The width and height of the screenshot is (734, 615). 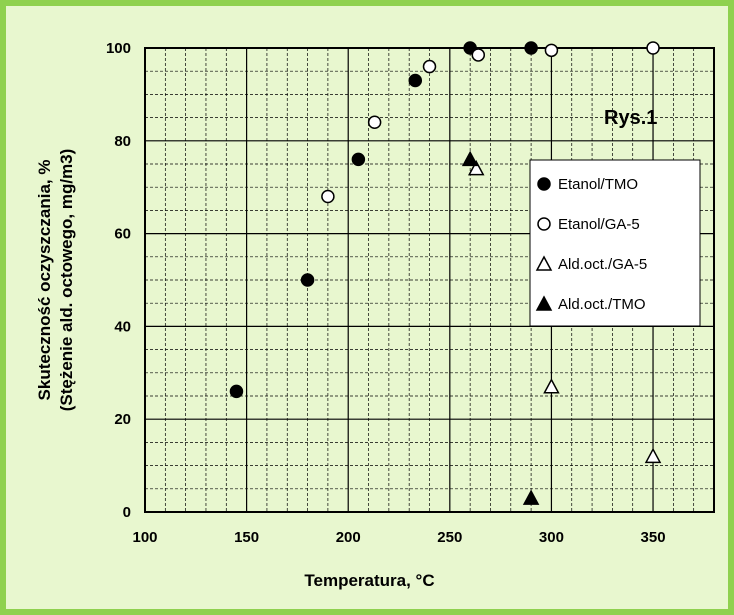 What do you see at coordinates (398, 537) in the screenshot?
I see `x-tick-labels: 100 150 200 250 300 350` at bounding box center [398, 537].